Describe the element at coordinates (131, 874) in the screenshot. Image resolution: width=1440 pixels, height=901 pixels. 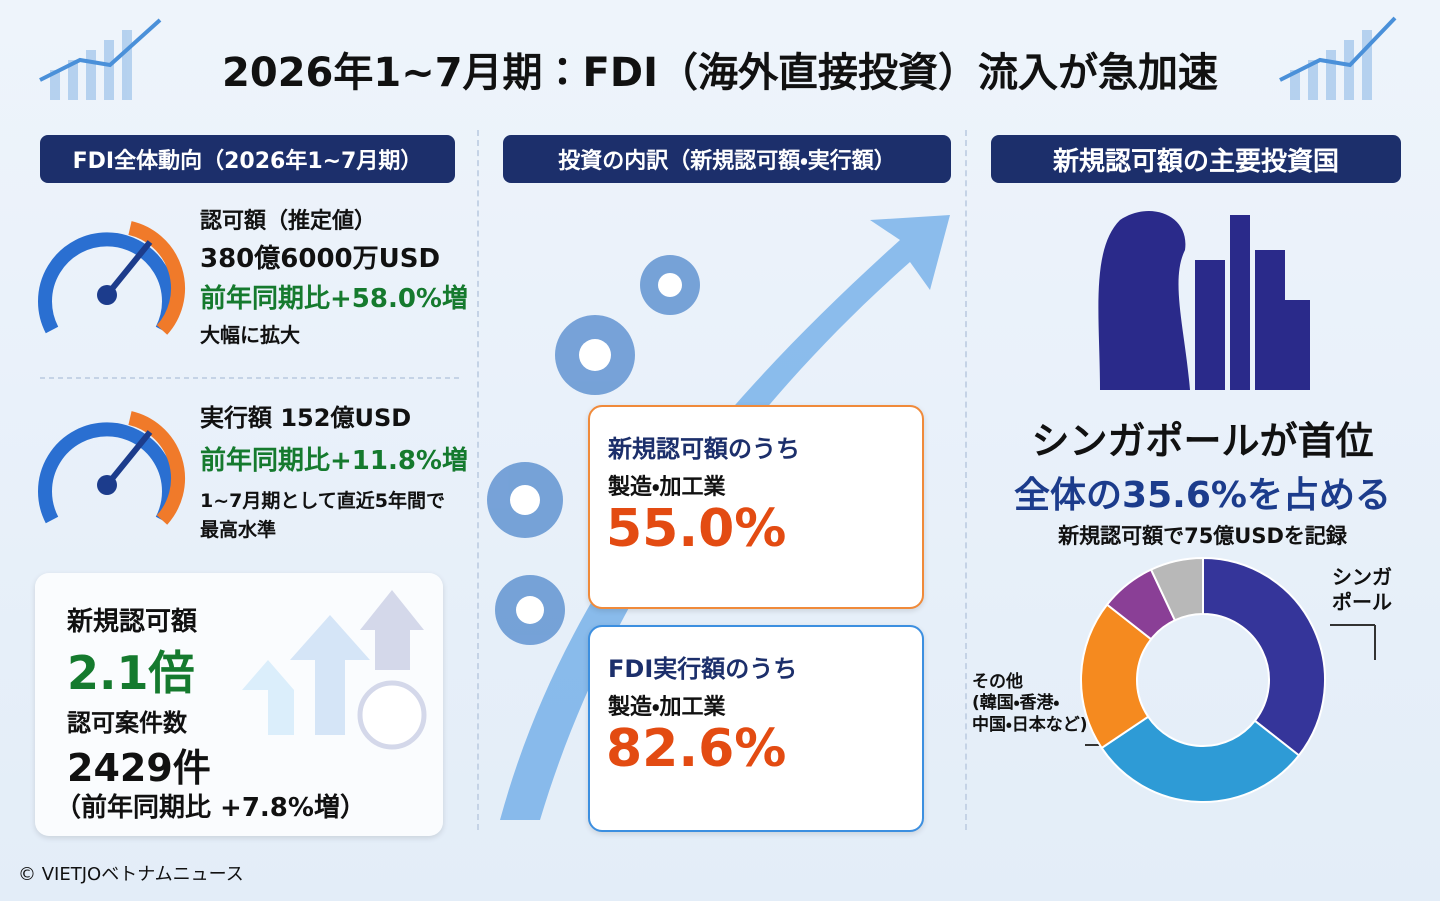
I see `credit: © VIETJOベトナムニュース` at that location.